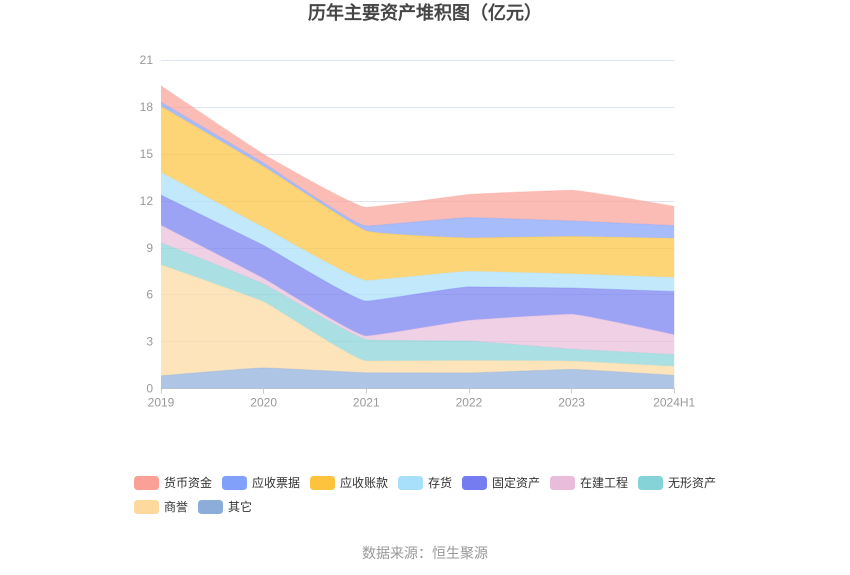  Describe the element at coordinates (425, 12) in the screenshot. I see `svg-text: 历年主要资产堆积图（亿元）` at that location.